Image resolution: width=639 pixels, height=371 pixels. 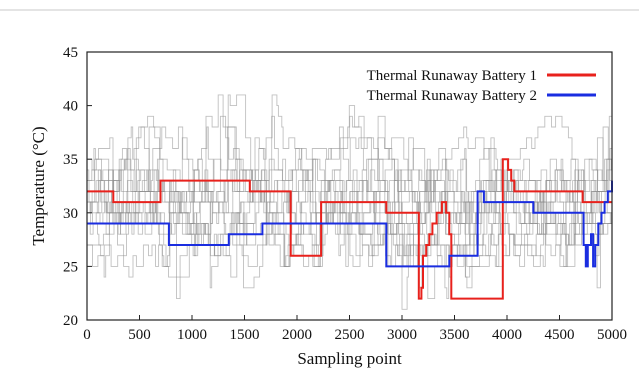 I want to click on x-tick-label: 3500, so click(x=455, y=335).